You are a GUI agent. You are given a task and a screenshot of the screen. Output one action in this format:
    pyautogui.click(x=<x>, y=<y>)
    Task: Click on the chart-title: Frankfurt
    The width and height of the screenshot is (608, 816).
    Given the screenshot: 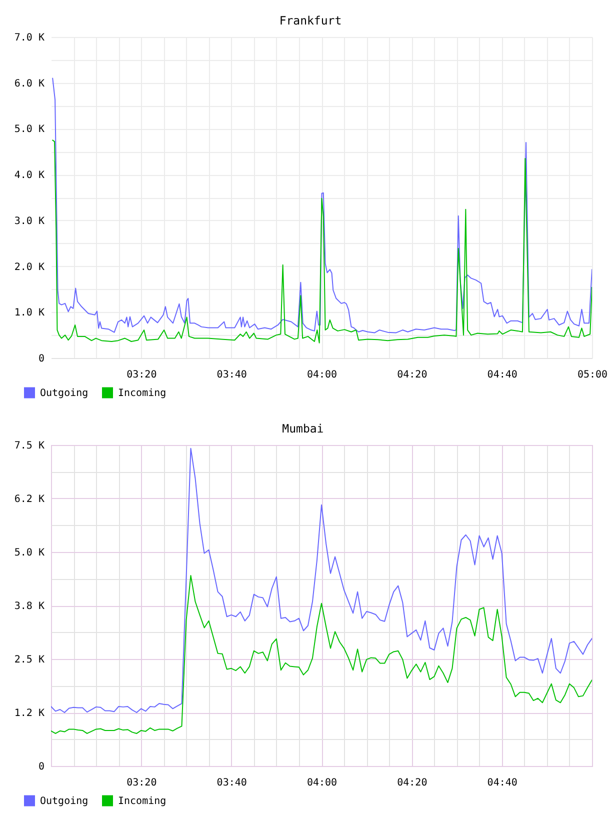 What is the action you would take?
    pyautogui.click(x=310, y=21)
    